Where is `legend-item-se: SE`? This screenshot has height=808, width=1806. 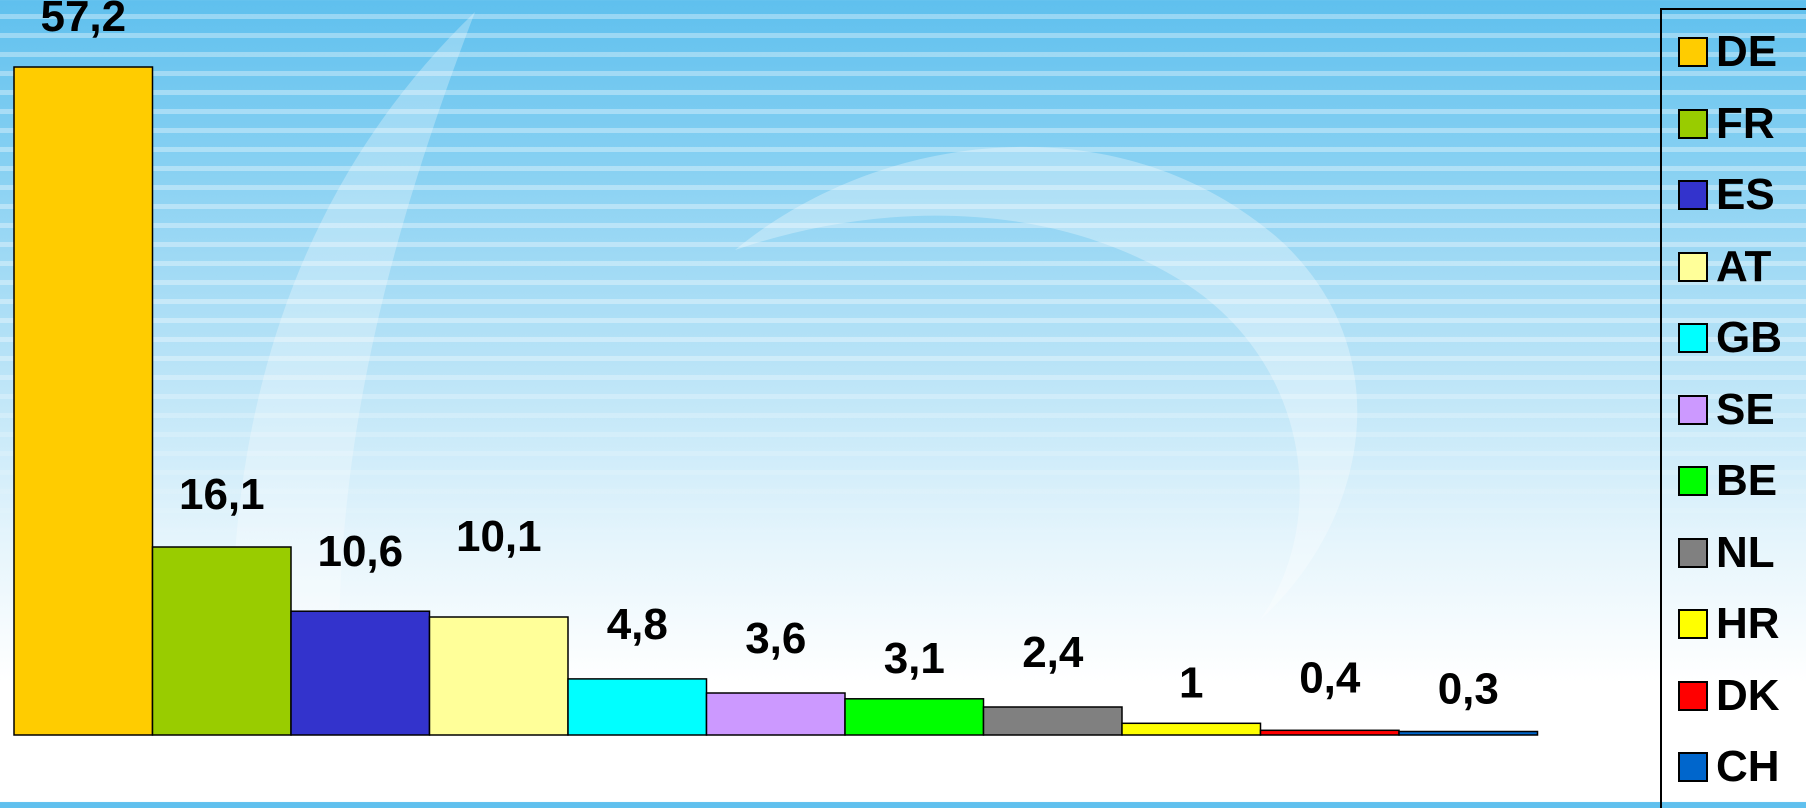
legend-item-se: SE is located at coordinates (1726, 410).